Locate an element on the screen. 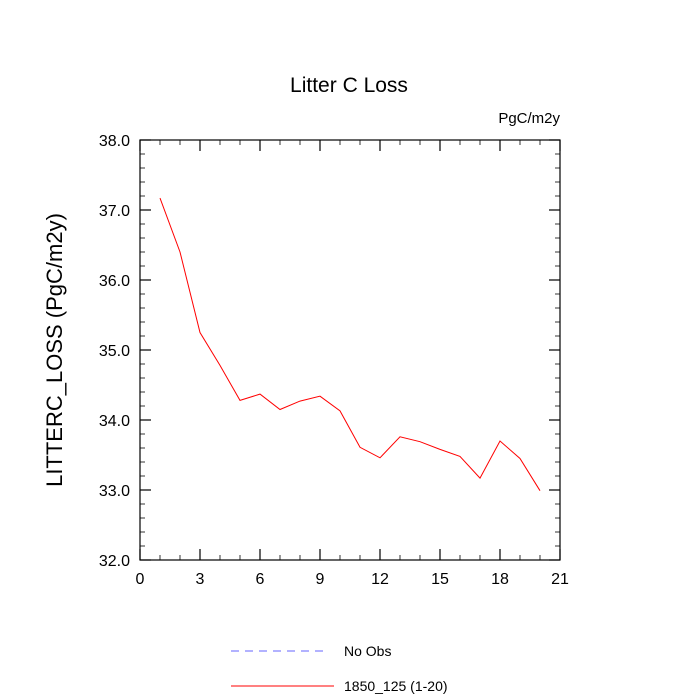 The width and height of the screenshot is (700, 700). y-tick-label: 34.0 is located at coordinates (114, 421).